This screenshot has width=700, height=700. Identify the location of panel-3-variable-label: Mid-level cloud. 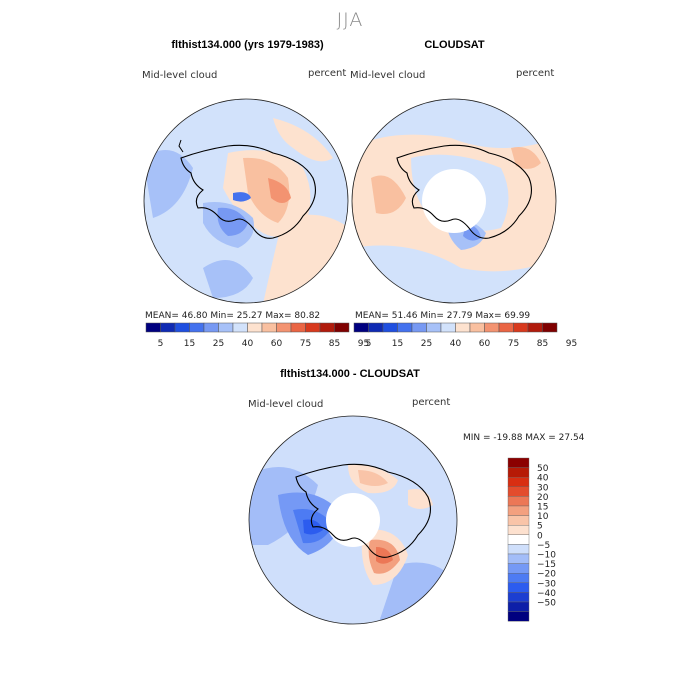
(286, 404).